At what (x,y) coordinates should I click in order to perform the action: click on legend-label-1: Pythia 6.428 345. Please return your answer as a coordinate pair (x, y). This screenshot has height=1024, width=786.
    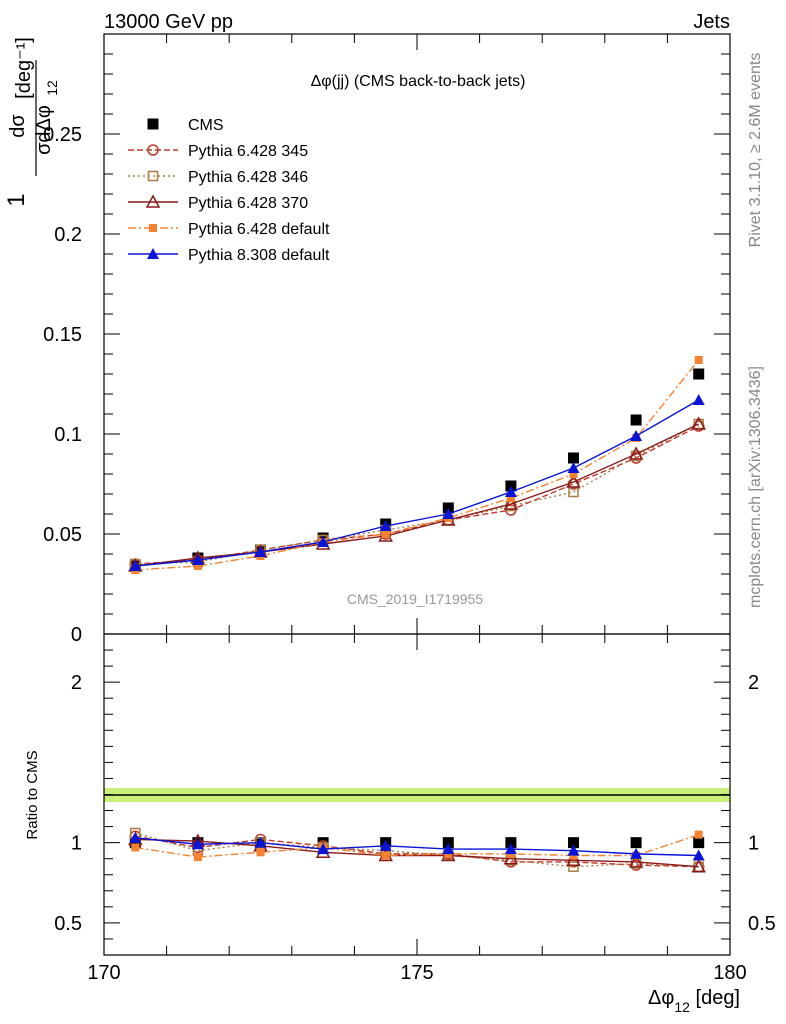
    Looking at the image, I should click on (248, 151).